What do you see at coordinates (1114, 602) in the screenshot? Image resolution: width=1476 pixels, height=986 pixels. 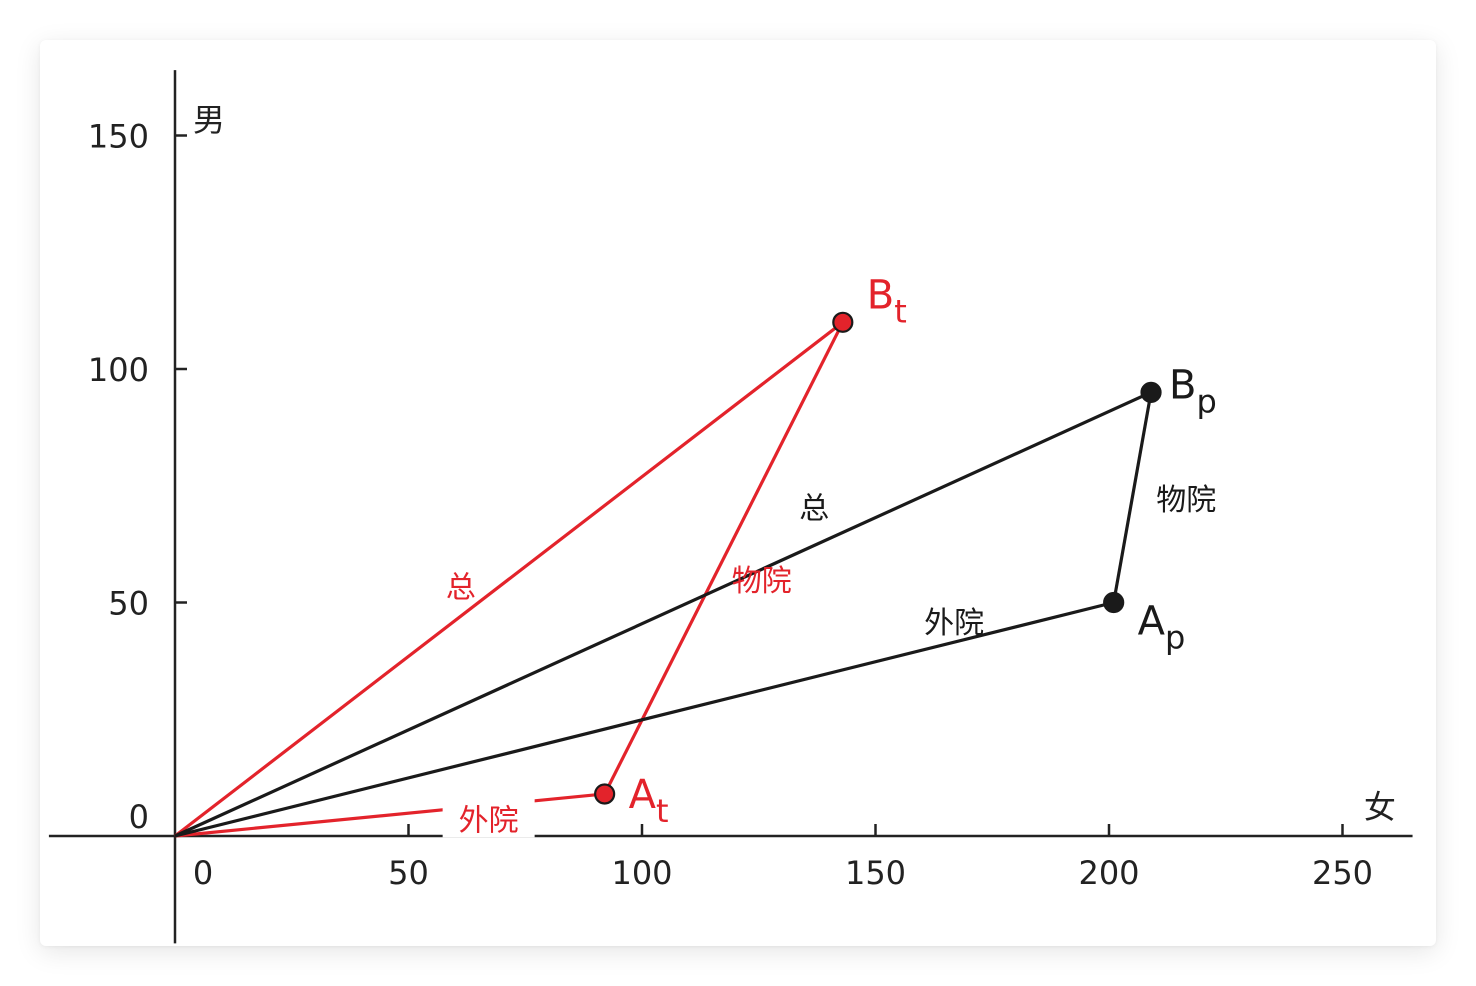 I see `point-Ap` at bounding box center [1114, 602].